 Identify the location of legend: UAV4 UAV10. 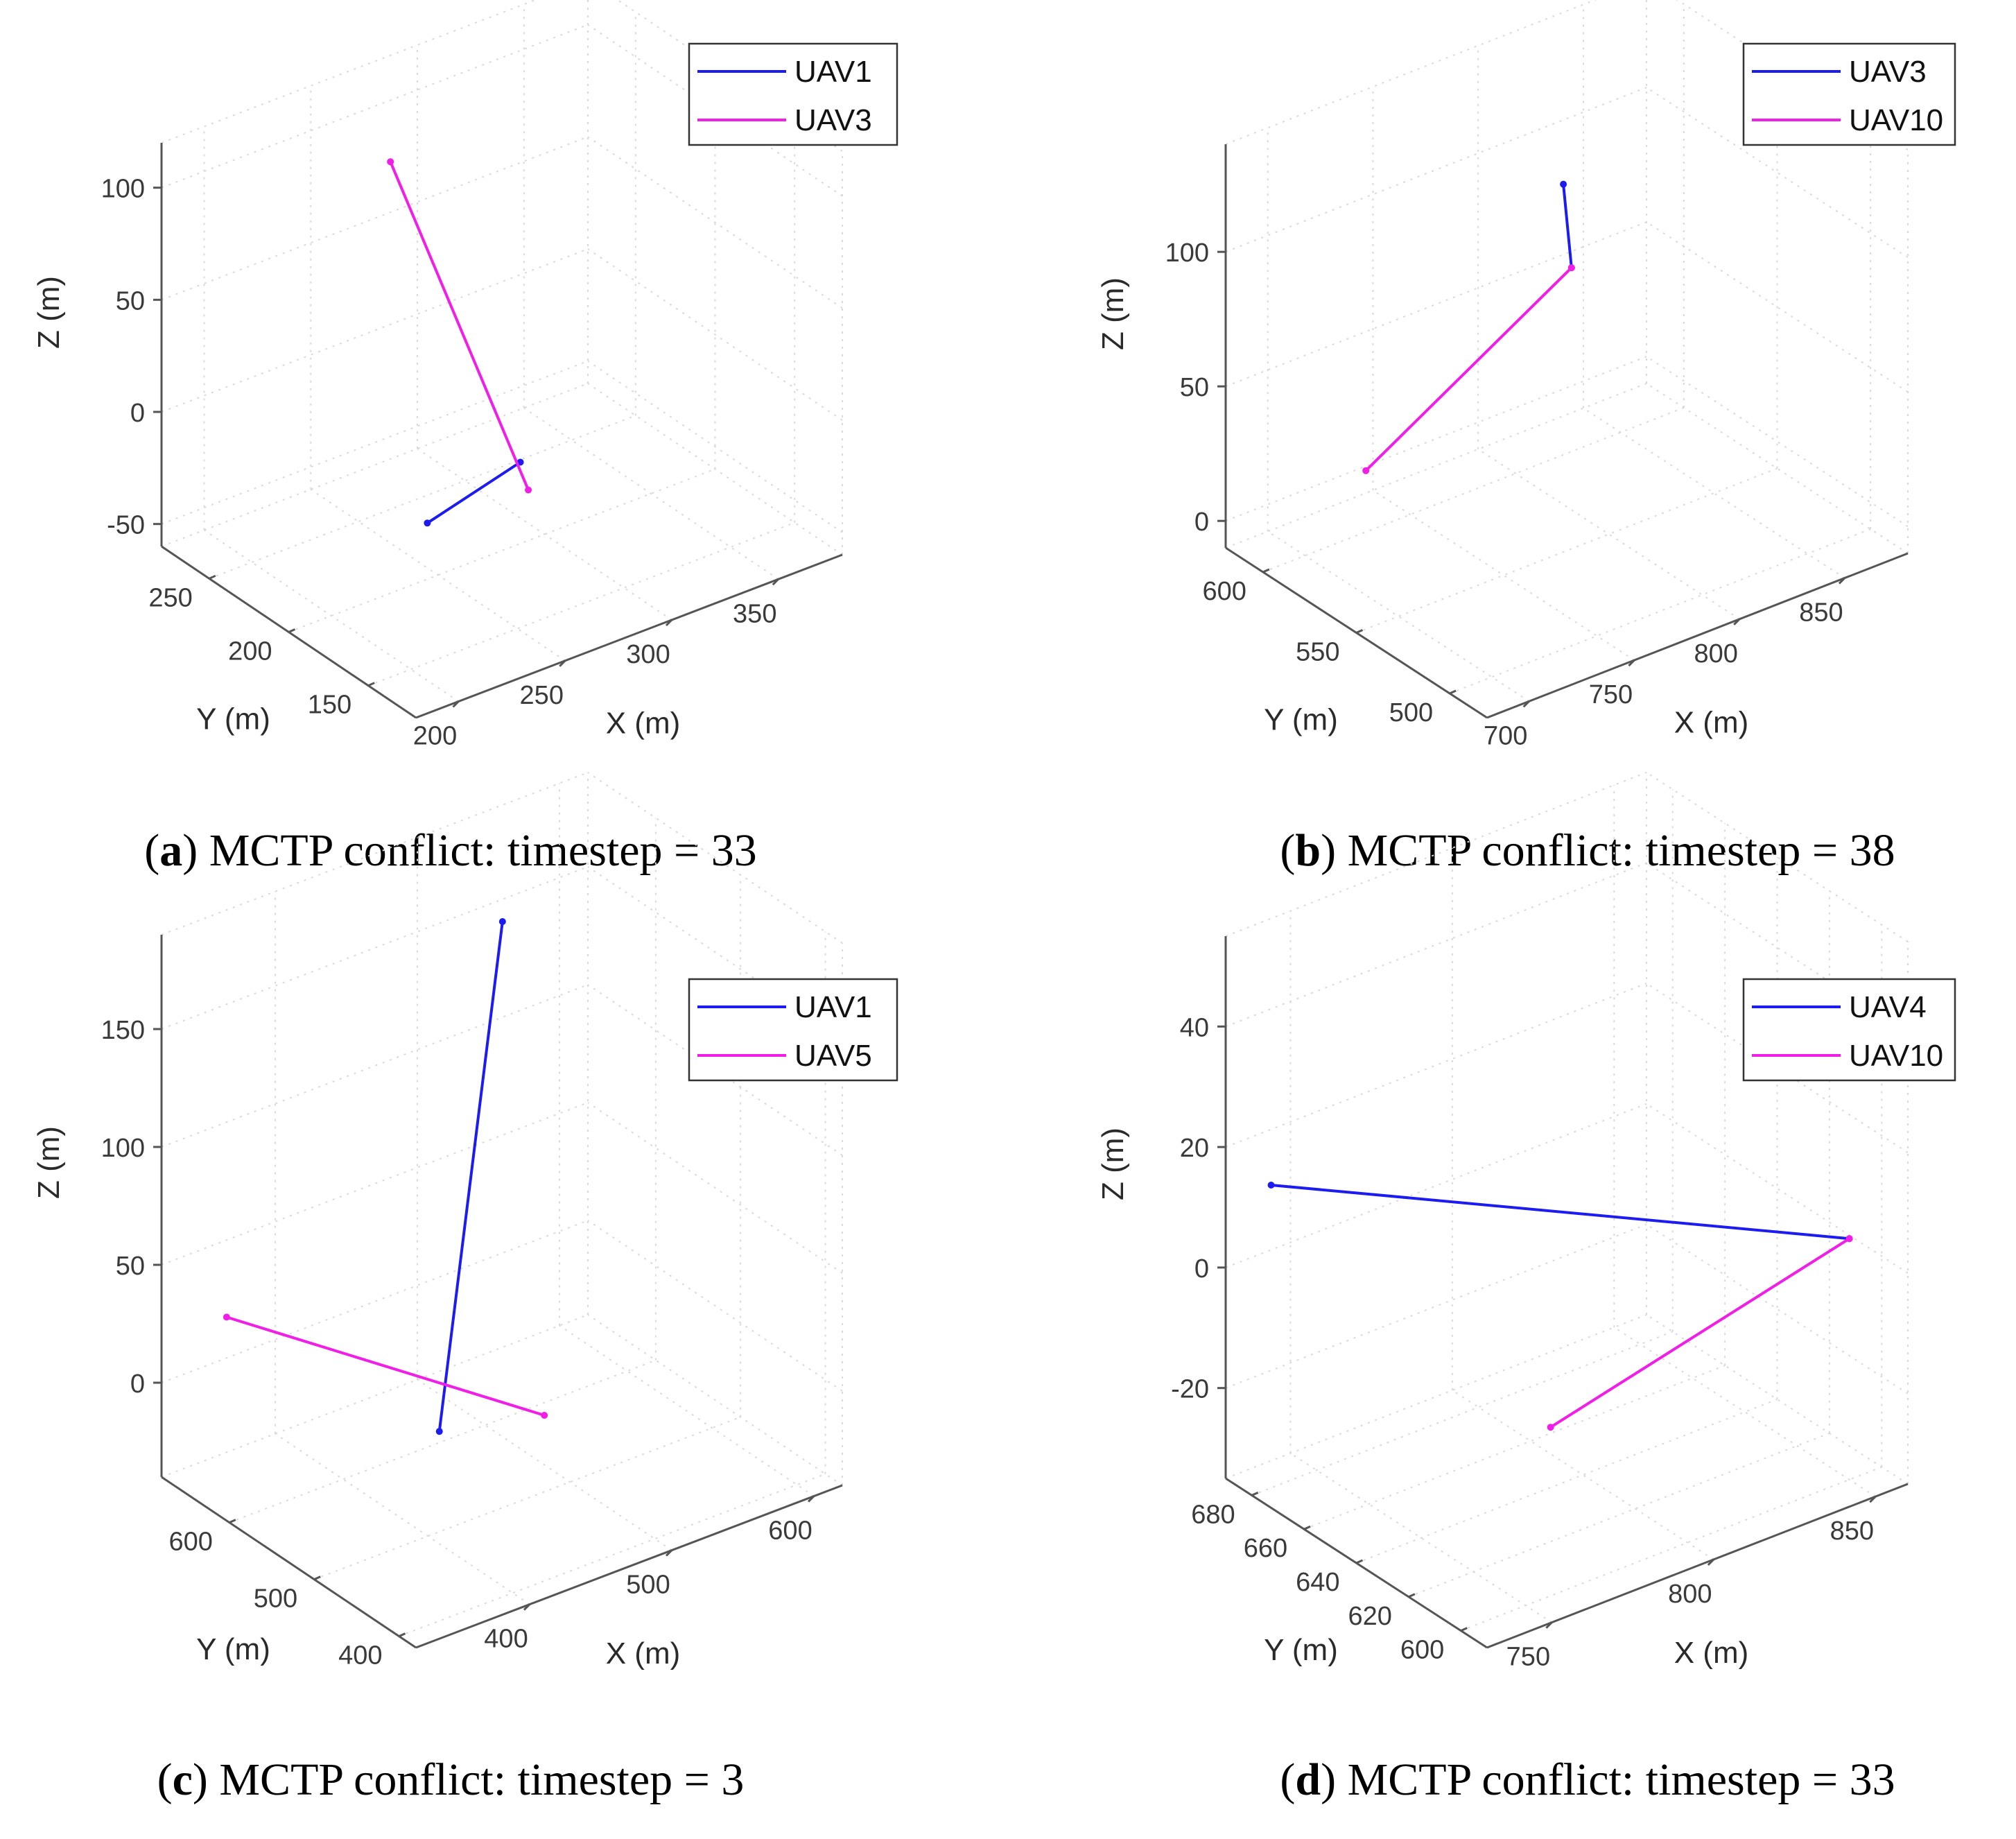
(1849, 1030).